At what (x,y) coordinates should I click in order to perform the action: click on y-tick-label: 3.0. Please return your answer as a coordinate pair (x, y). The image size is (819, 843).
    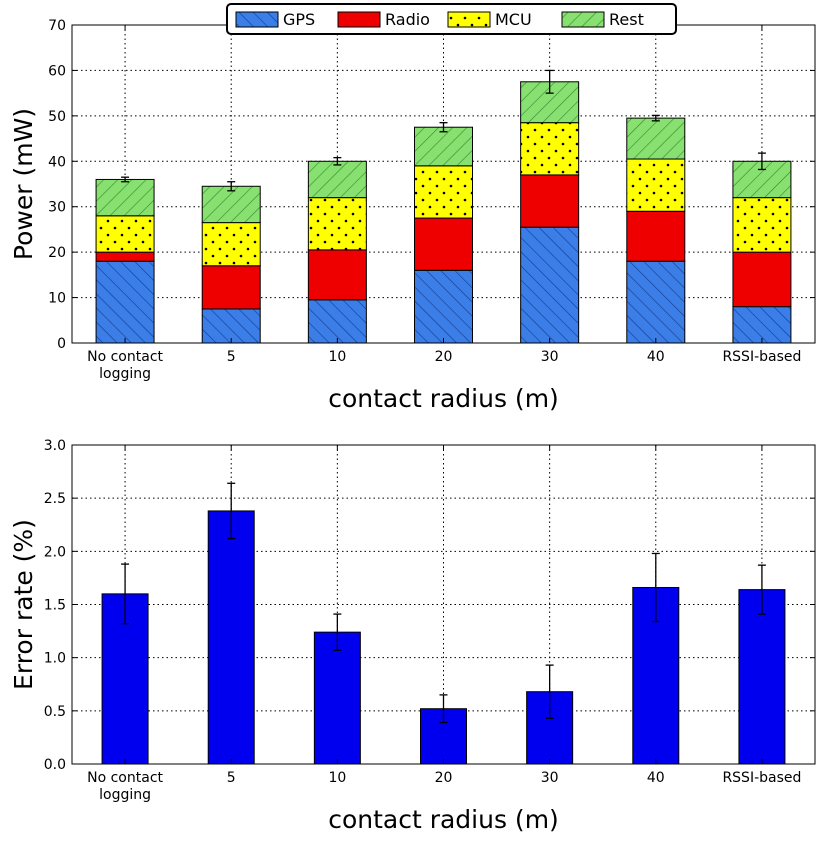
    Looking at the image, I should click on (55, 446).